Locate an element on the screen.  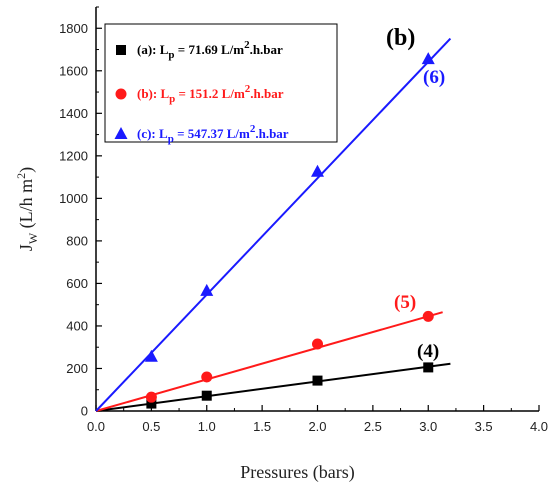
y-tick-label: 400 is located at coordinates (77, 325).